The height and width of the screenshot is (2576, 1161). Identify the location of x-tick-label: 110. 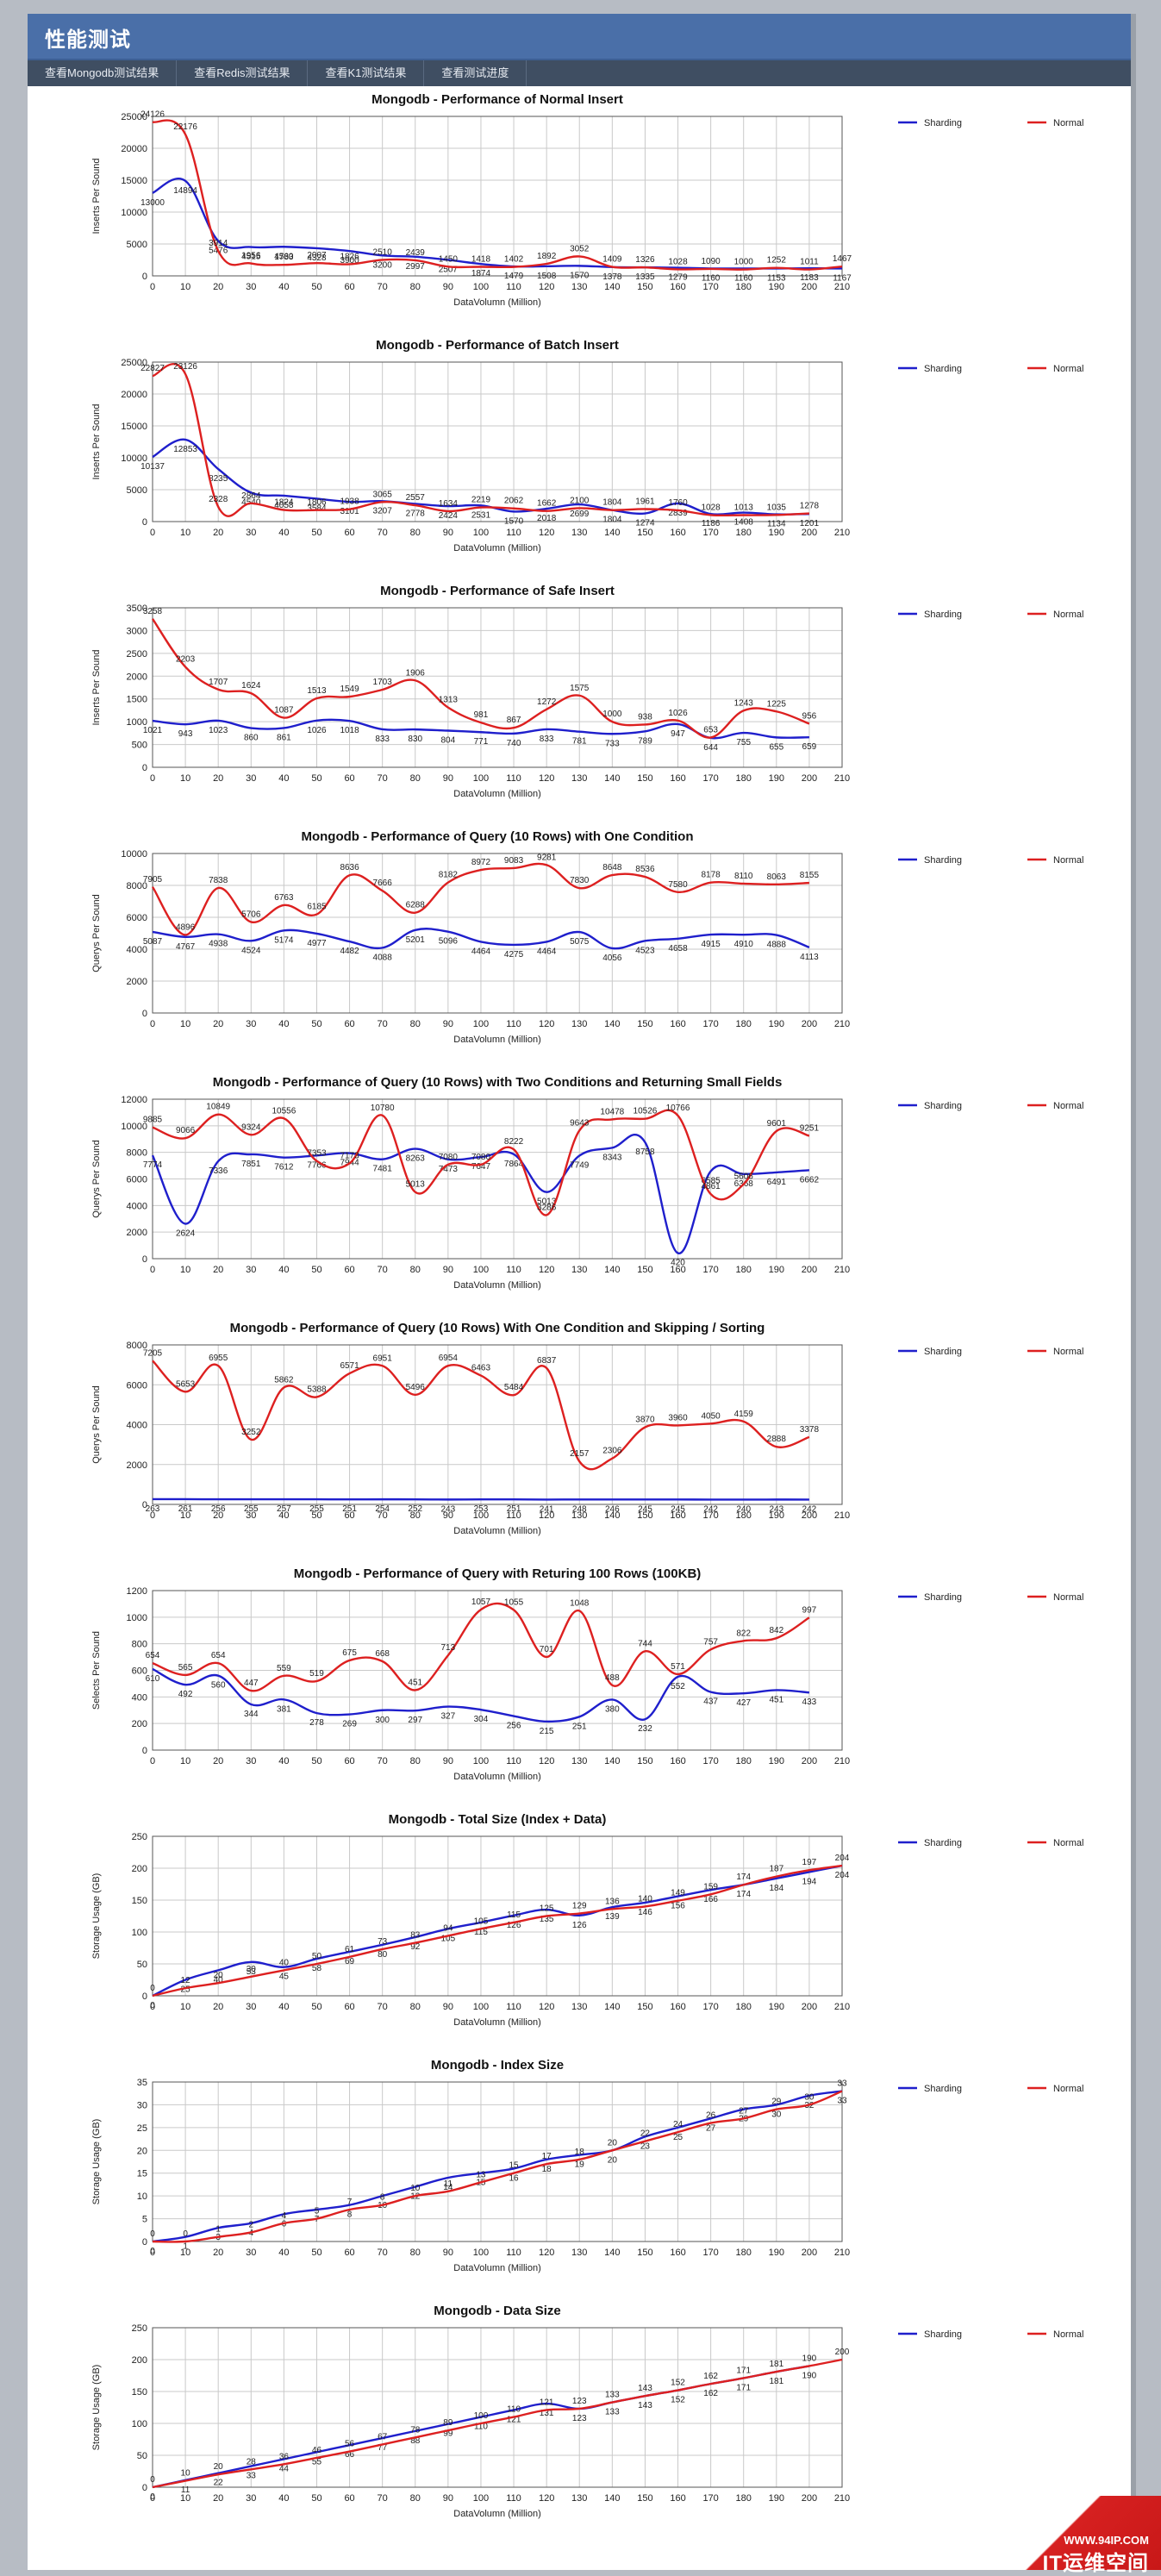
(513, 779).